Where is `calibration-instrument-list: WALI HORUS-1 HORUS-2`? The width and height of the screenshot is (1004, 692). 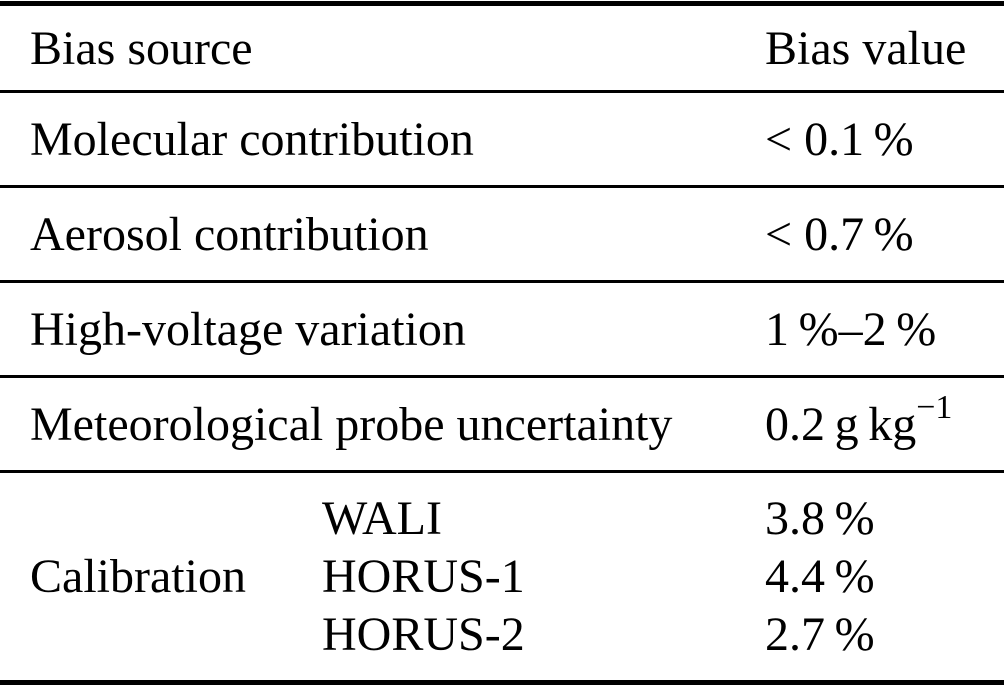
calibration-instrument-list: WALI HORUS-1 HORUS-2 is located at coordinates (543, 577).